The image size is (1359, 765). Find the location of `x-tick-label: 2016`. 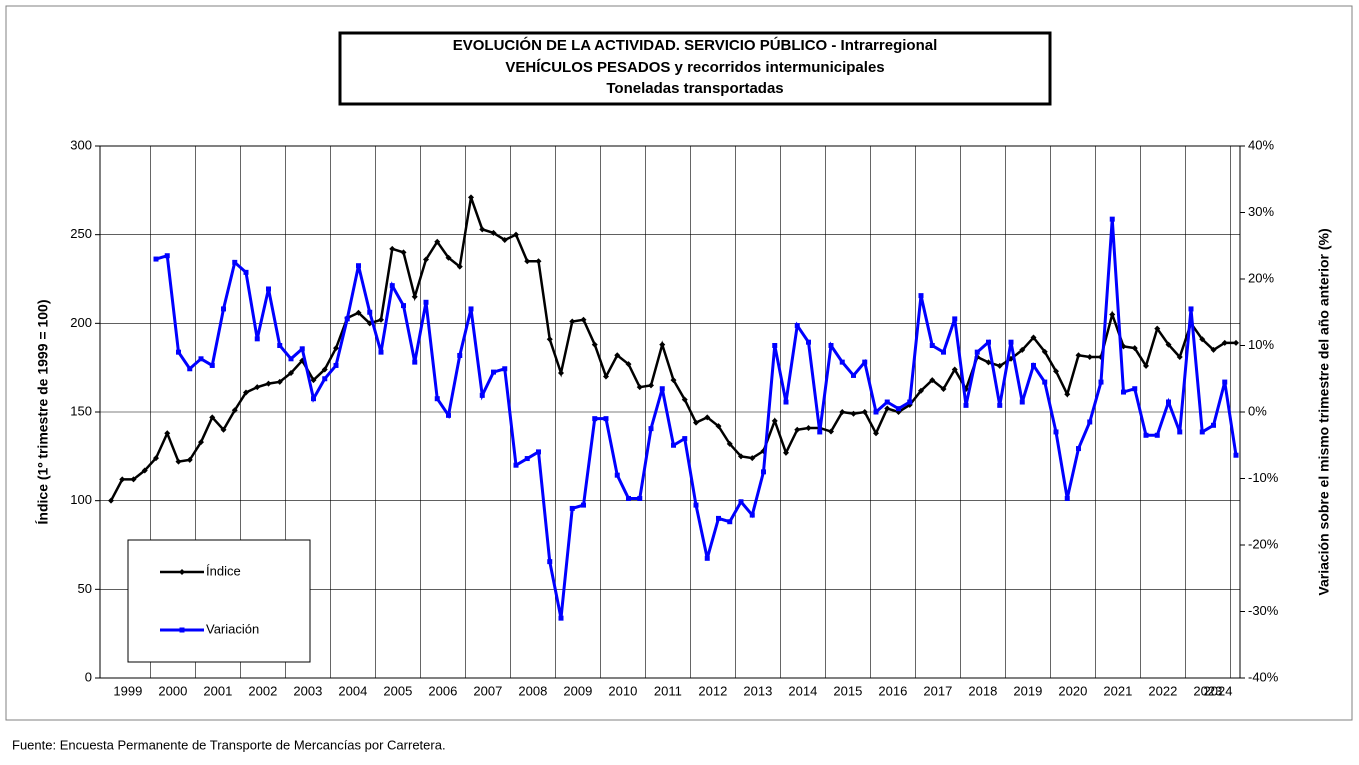

x-tick-label: 2016 is located at coordinates (892, 690).